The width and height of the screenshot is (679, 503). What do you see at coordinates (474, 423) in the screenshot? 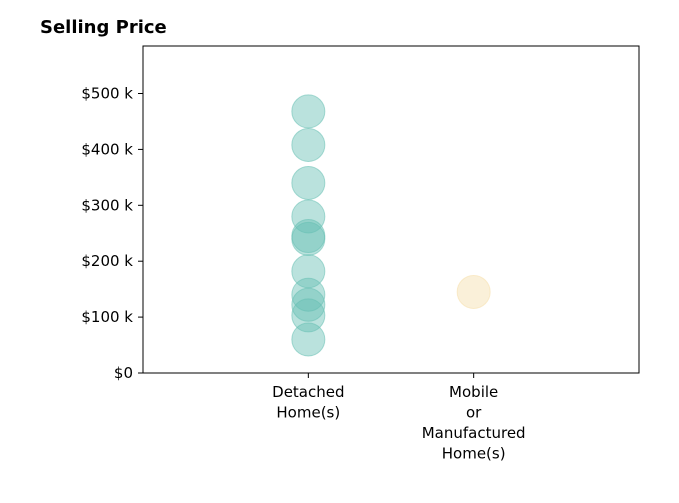
I see `x-tick-label: Mobile or Manufactured Home(s)` at bounding box center [474, 423].